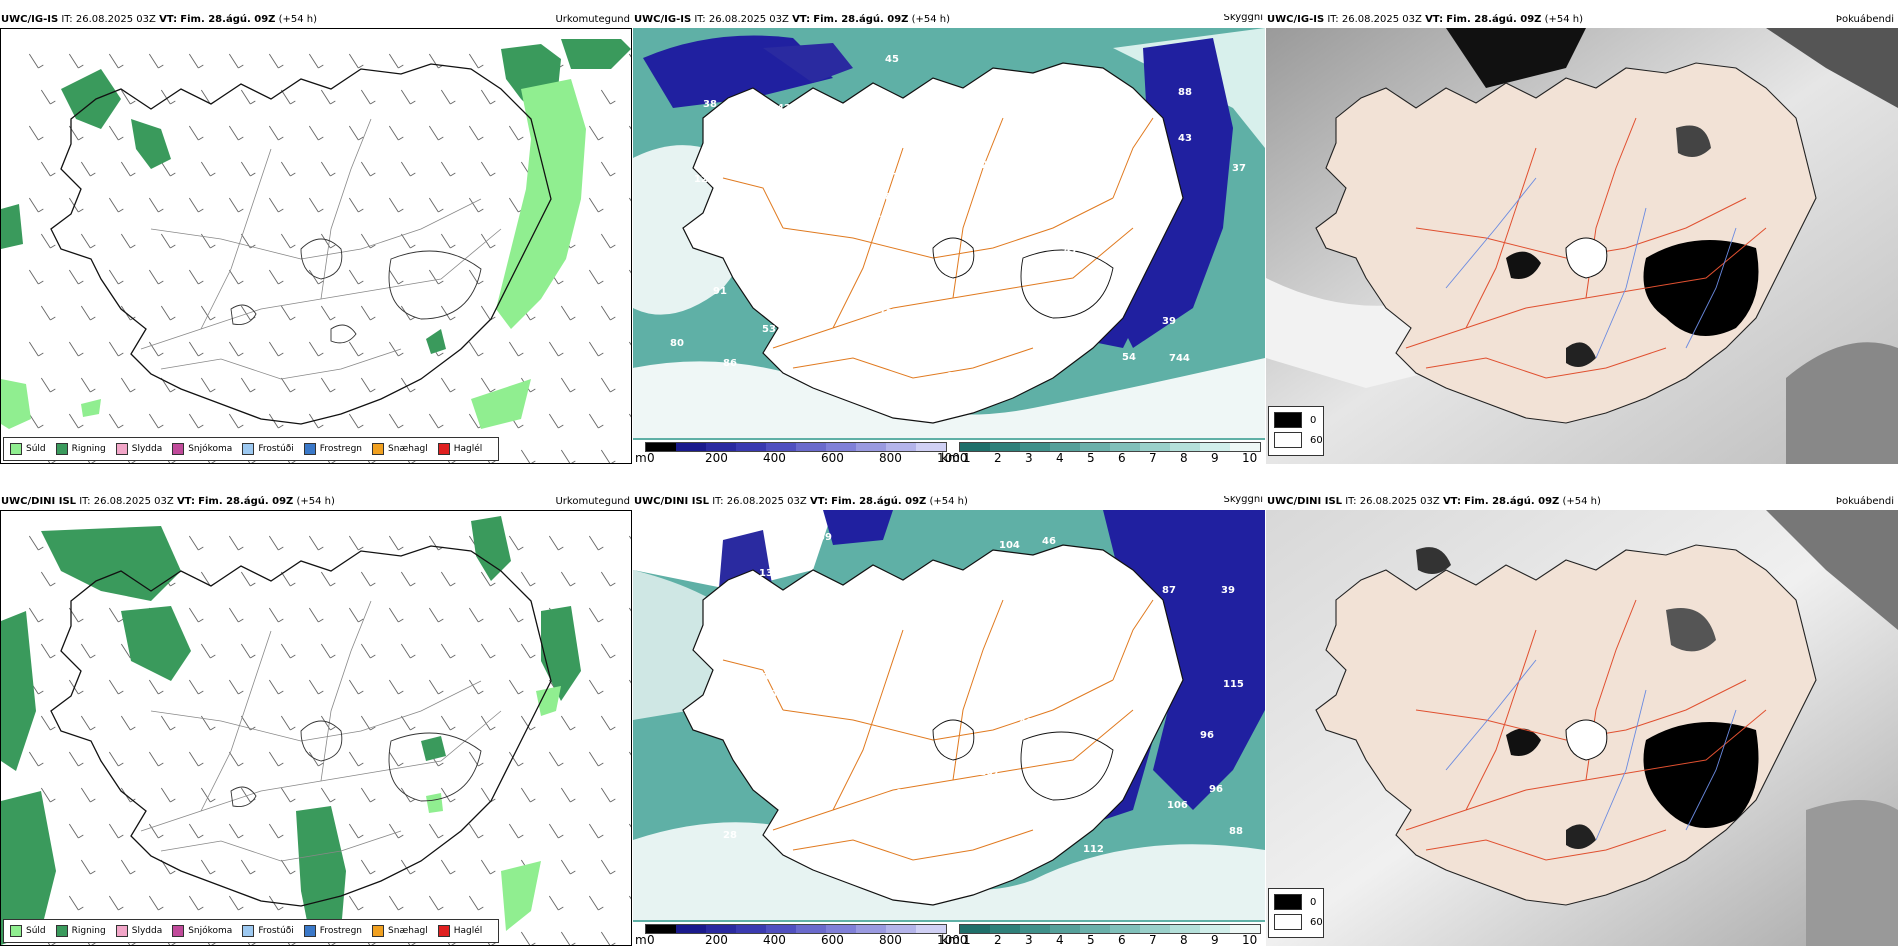 The height and width of the screenshot is (950, 1900). I want to click on scale-km-tick: 9, so click(1215, 939).